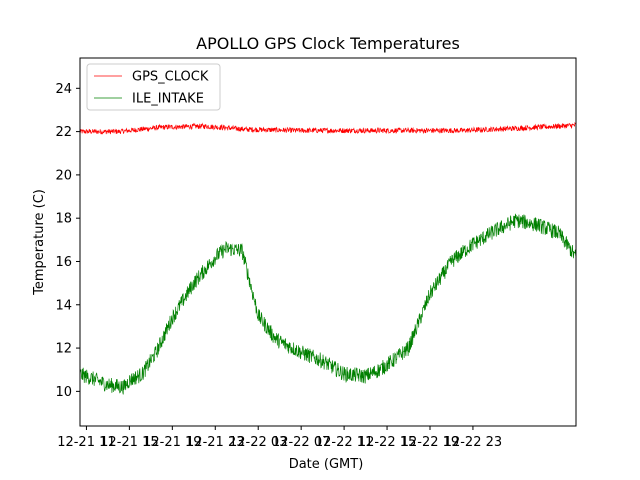 Image resolution: width=640 pixels, height=480 pixels. I want to click on legend: GPS_CLOCK ILE_INTAKE, so click(153, 87).